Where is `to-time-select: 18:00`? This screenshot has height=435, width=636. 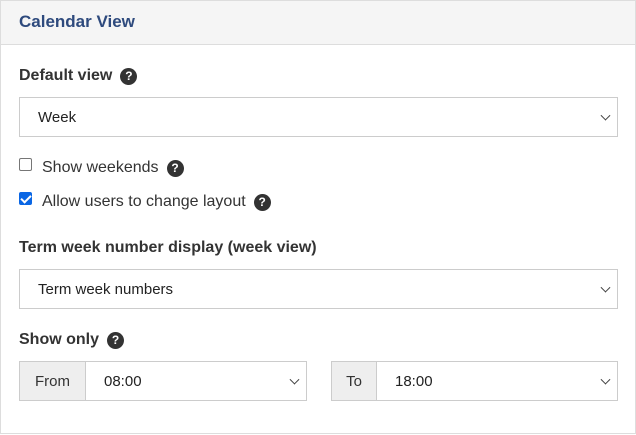 to-time-select: 18:00 is located at coordinates (497, 381).